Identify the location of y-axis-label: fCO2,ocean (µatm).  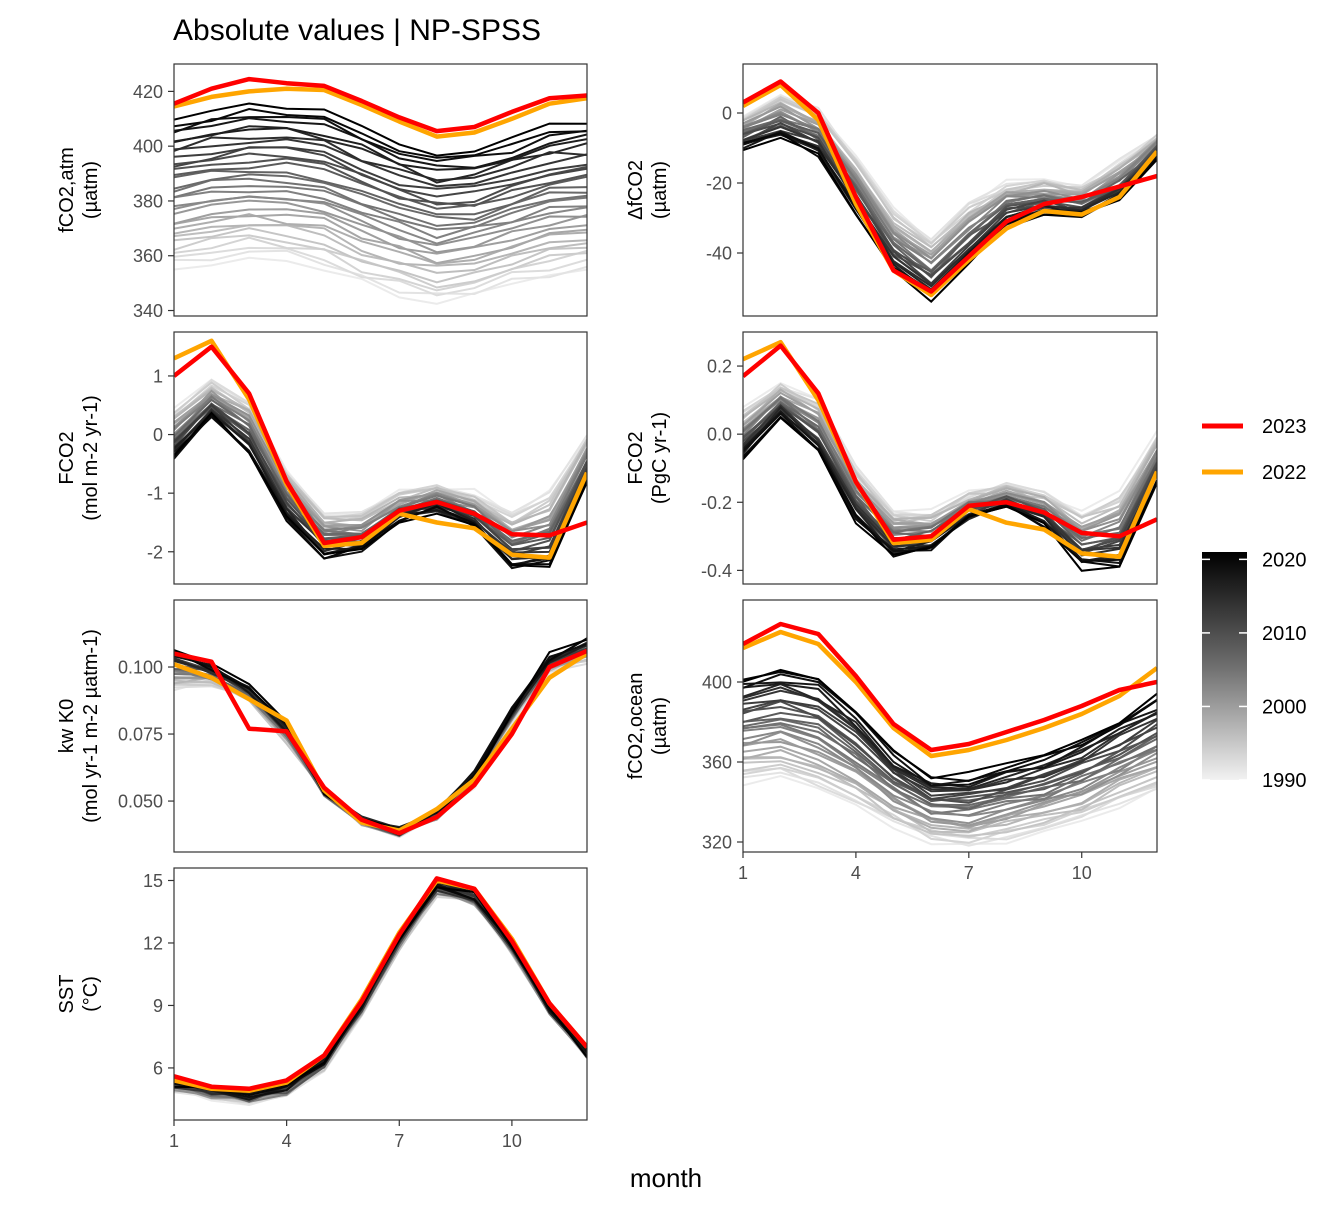
(648, 726).